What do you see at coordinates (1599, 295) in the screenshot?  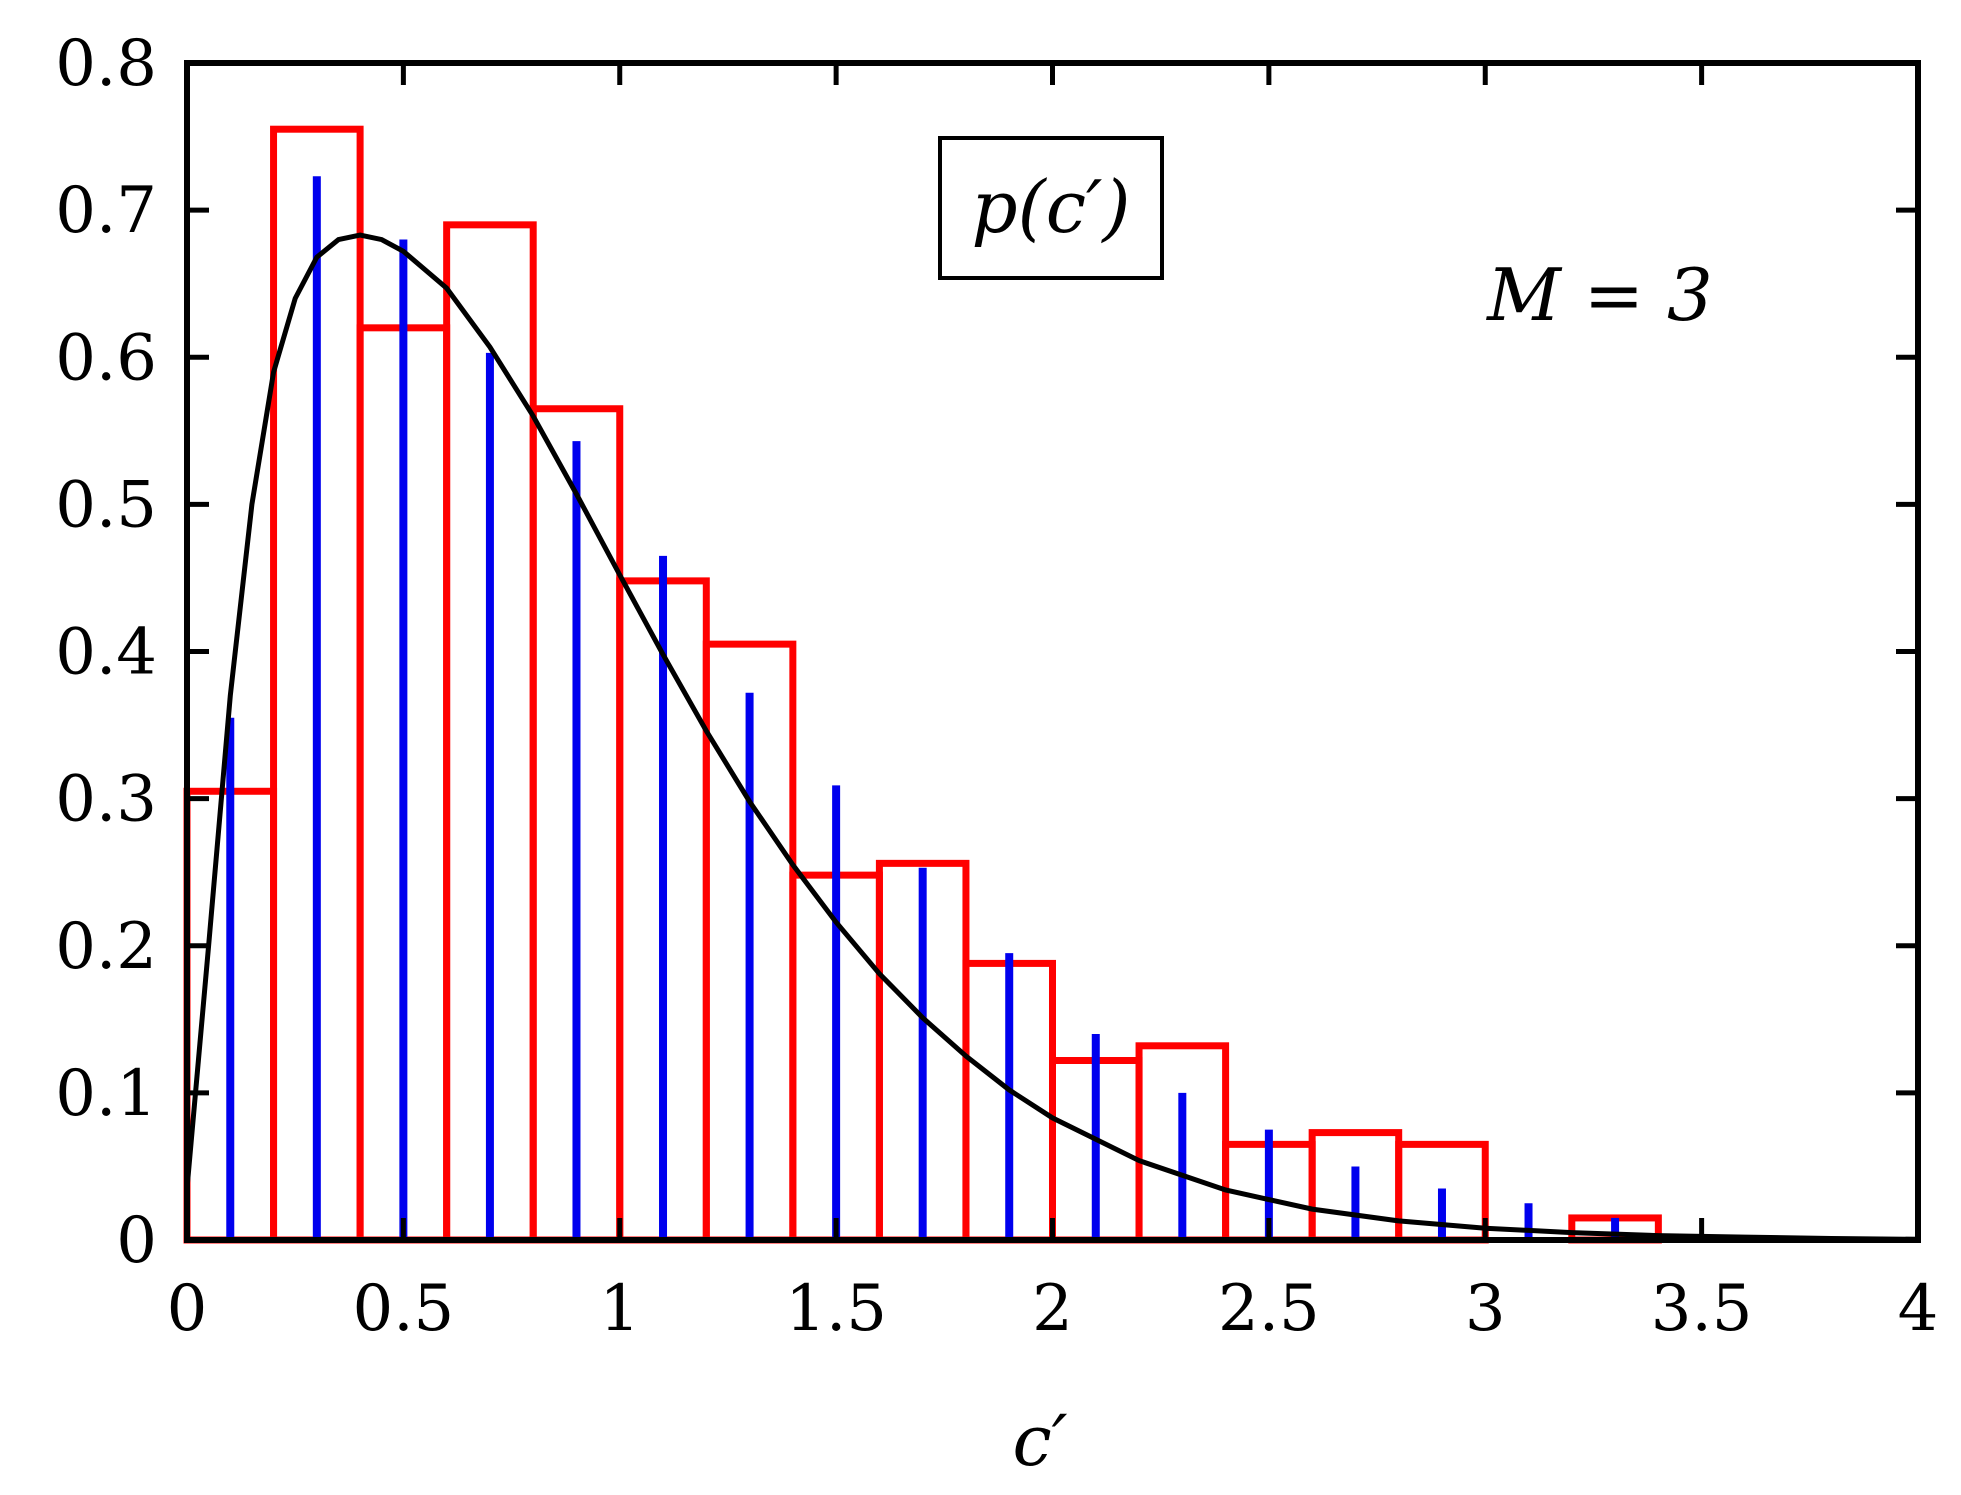 I see `annotation-m: M = 3` at bounding box center [1599, 295].